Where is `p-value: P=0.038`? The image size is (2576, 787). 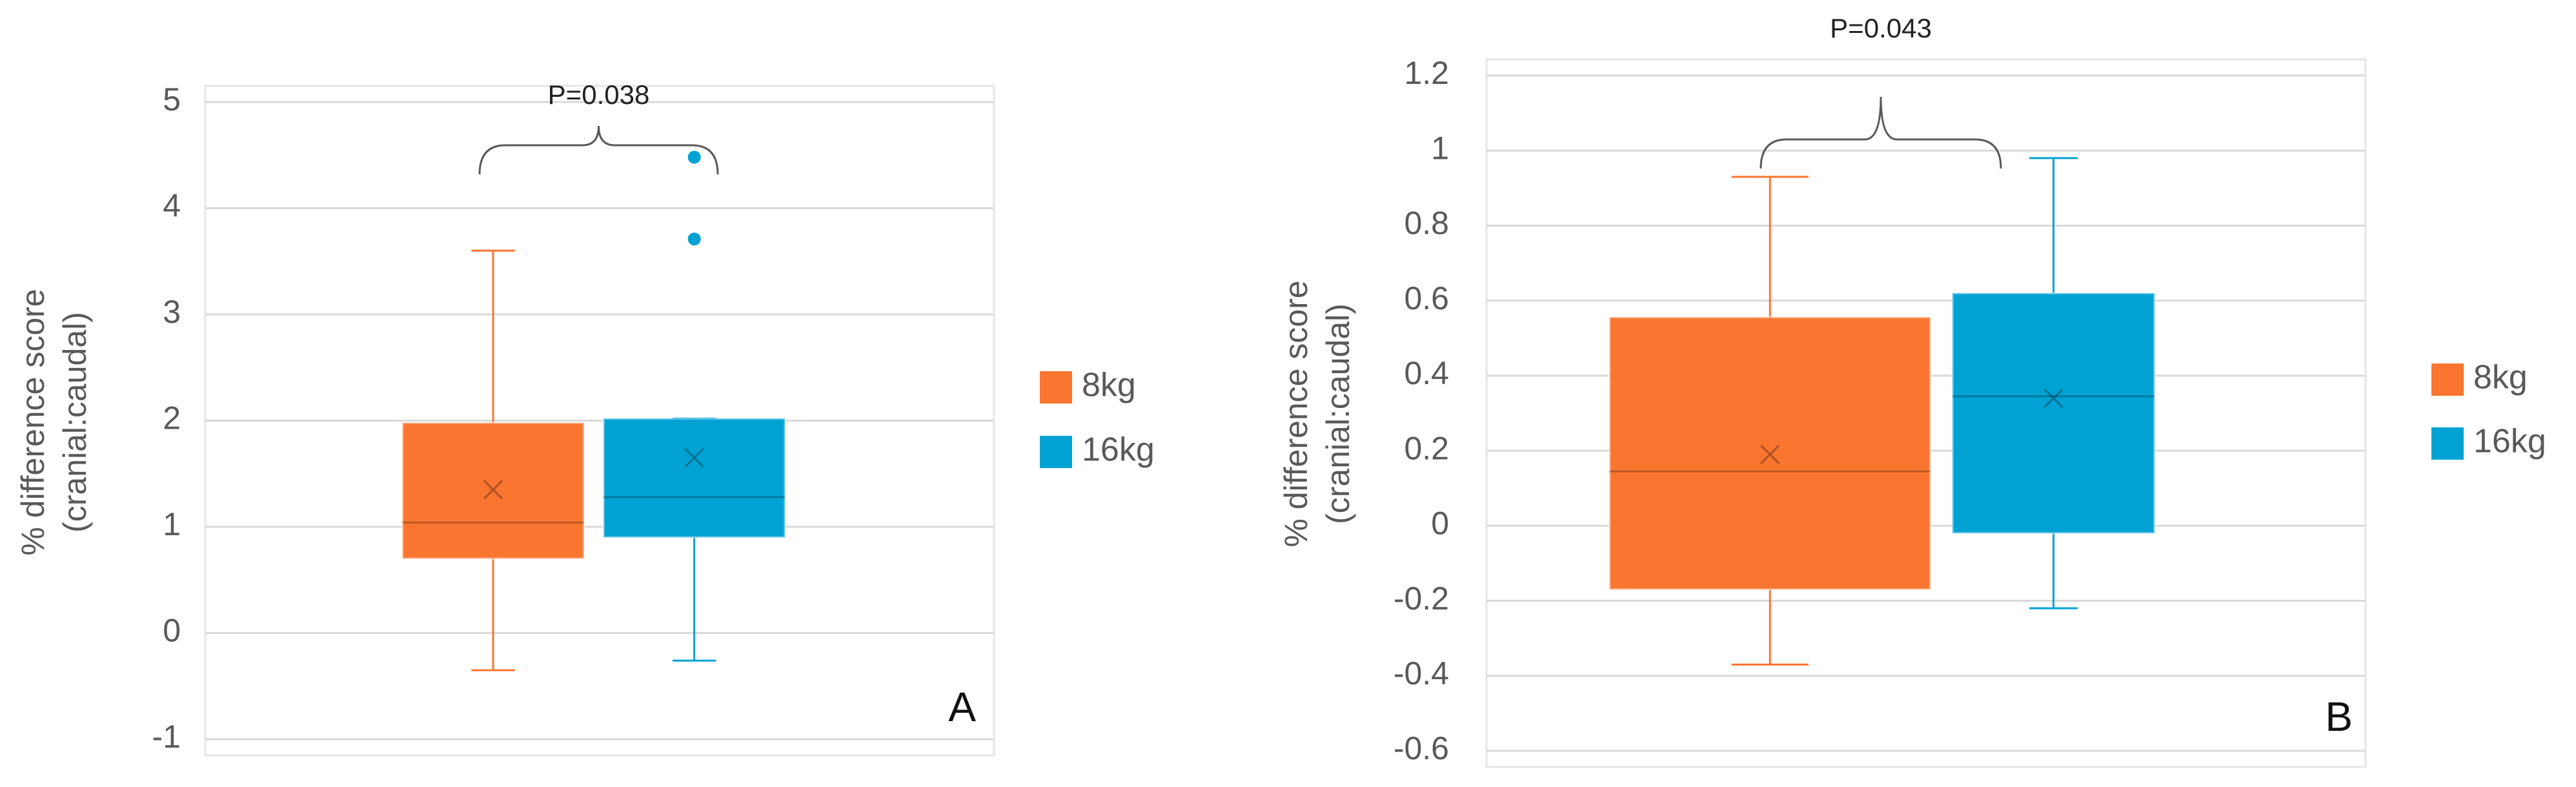 p-value: P=0.038 is located at coordinates (599, 94).